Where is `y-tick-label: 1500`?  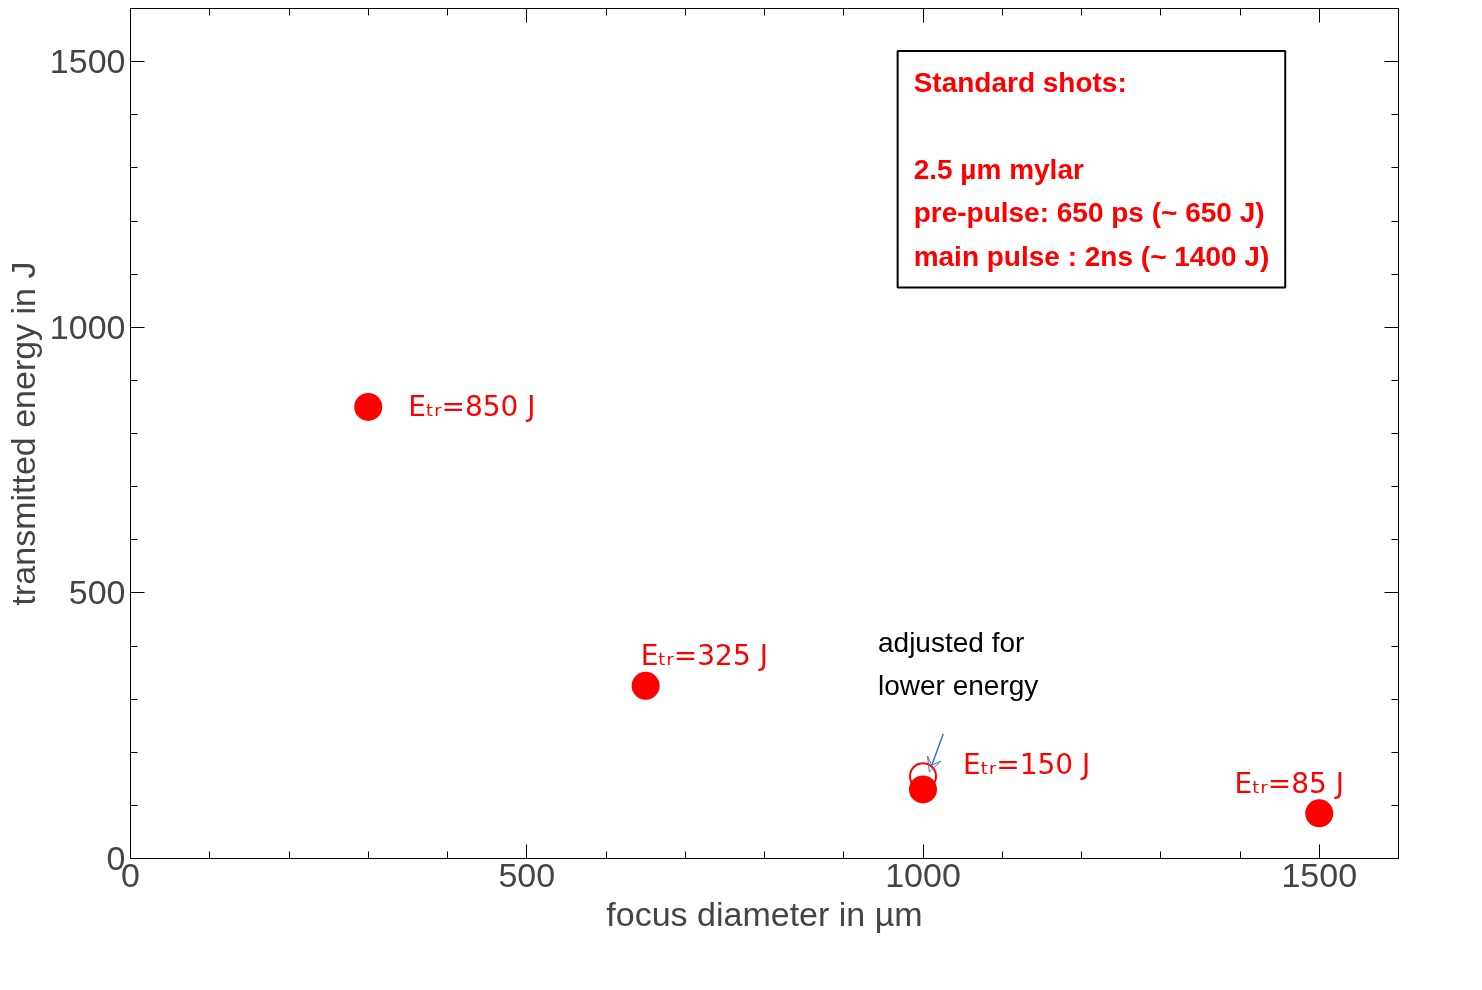
y-tick-label: 1500 is located at coordinates (87, 61).